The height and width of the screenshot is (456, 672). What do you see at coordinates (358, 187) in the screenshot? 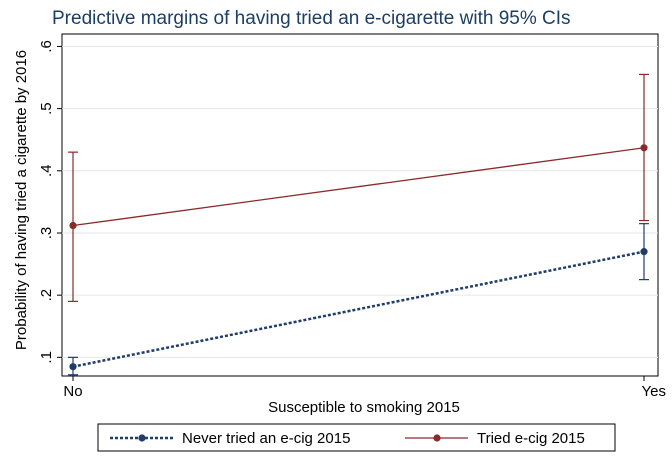
I see `series-line` at bounding box center [358, 187].